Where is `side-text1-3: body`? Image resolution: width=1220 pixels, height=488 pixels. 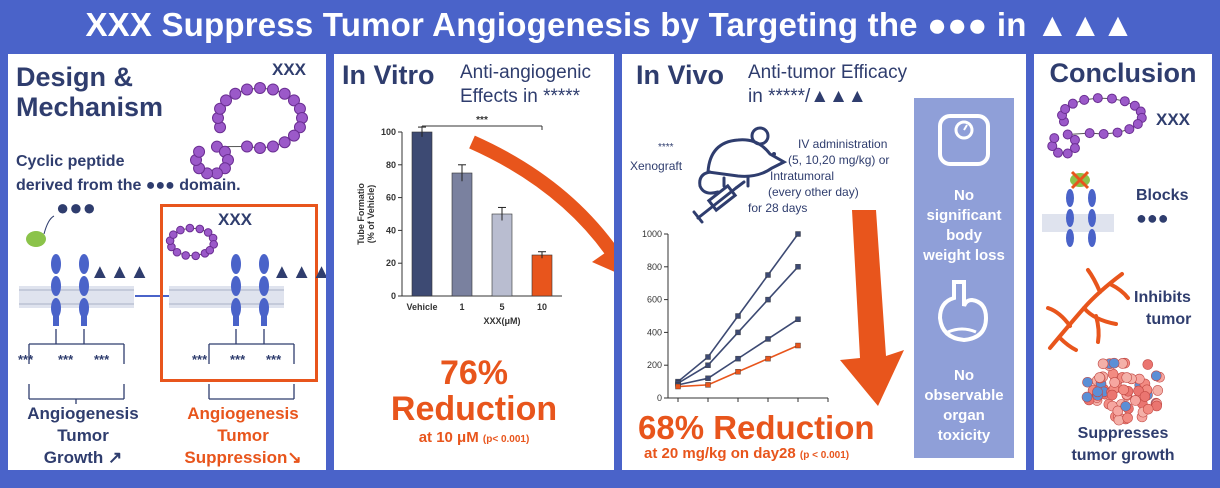 side-text1-3: body is located at coordinates (964, 235).